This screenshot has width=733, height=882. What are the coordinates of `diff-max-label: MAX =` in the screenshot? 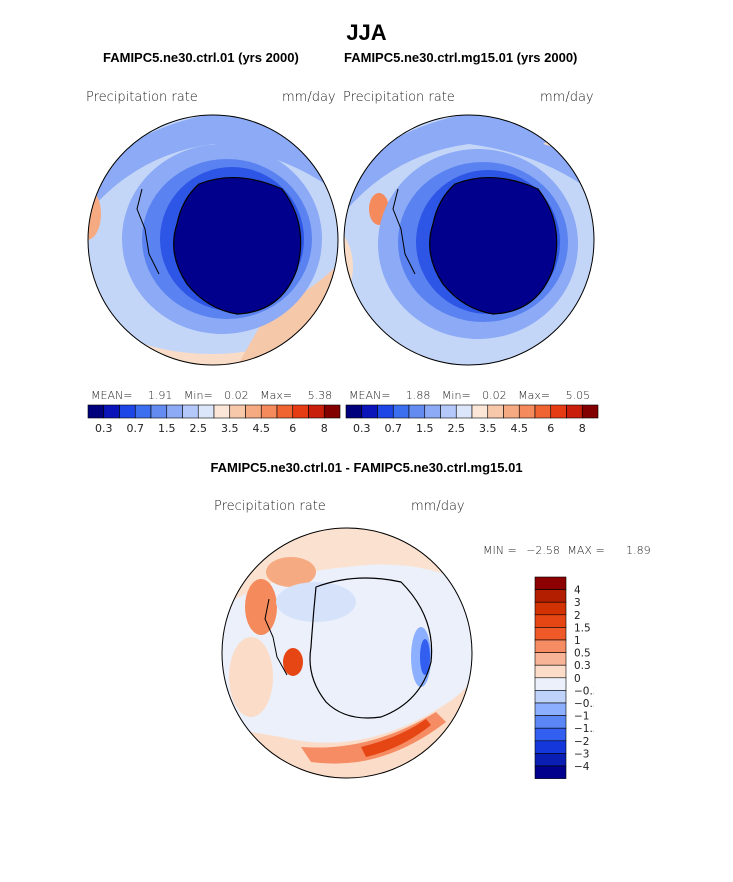 It's located at (586, 550).